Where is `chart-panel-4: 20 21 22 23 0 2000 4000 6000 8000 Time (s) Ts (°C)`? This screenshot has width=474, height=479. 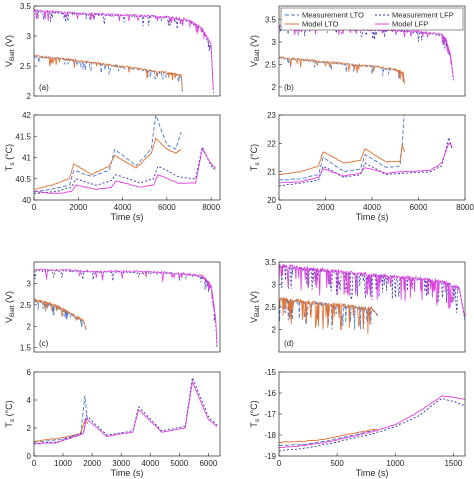 chart-panel-4: 20 21 22 23 0 2000 4000 6000 8000 Time (s) Ts (°C) is located at coordinates (361, 166).